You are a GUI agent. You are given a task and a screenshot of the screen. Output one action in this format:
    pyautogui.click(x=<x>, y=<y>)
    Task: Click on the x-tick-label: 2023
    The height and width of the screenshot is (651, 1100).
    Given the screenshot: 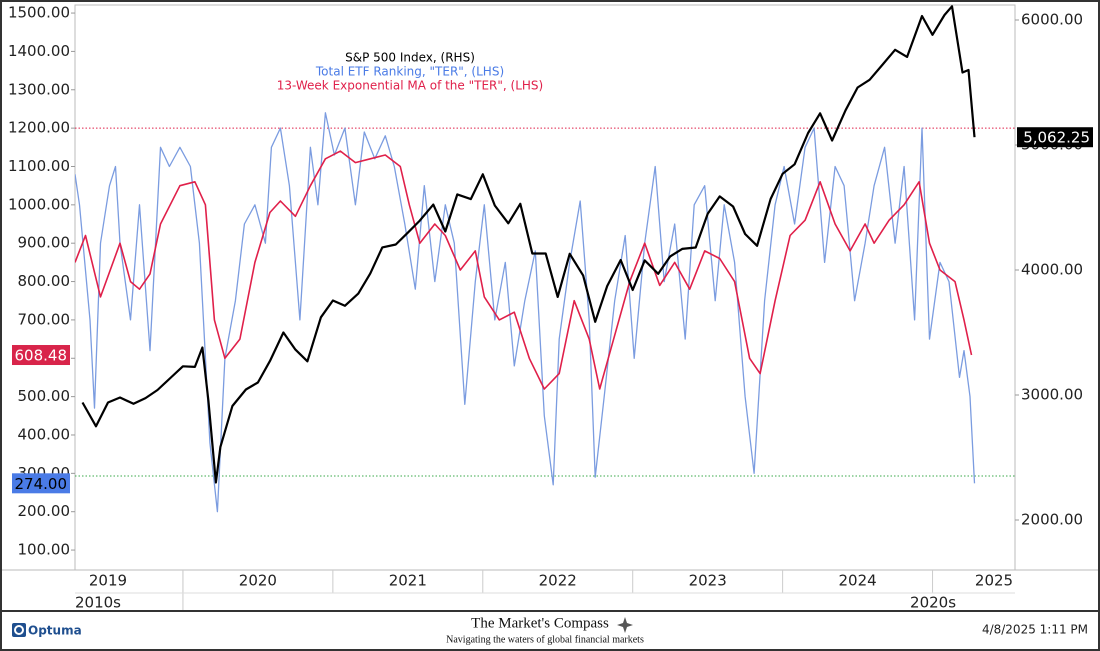 What is the action you would take?
    pyautogui.click(x=708, y=581)
    